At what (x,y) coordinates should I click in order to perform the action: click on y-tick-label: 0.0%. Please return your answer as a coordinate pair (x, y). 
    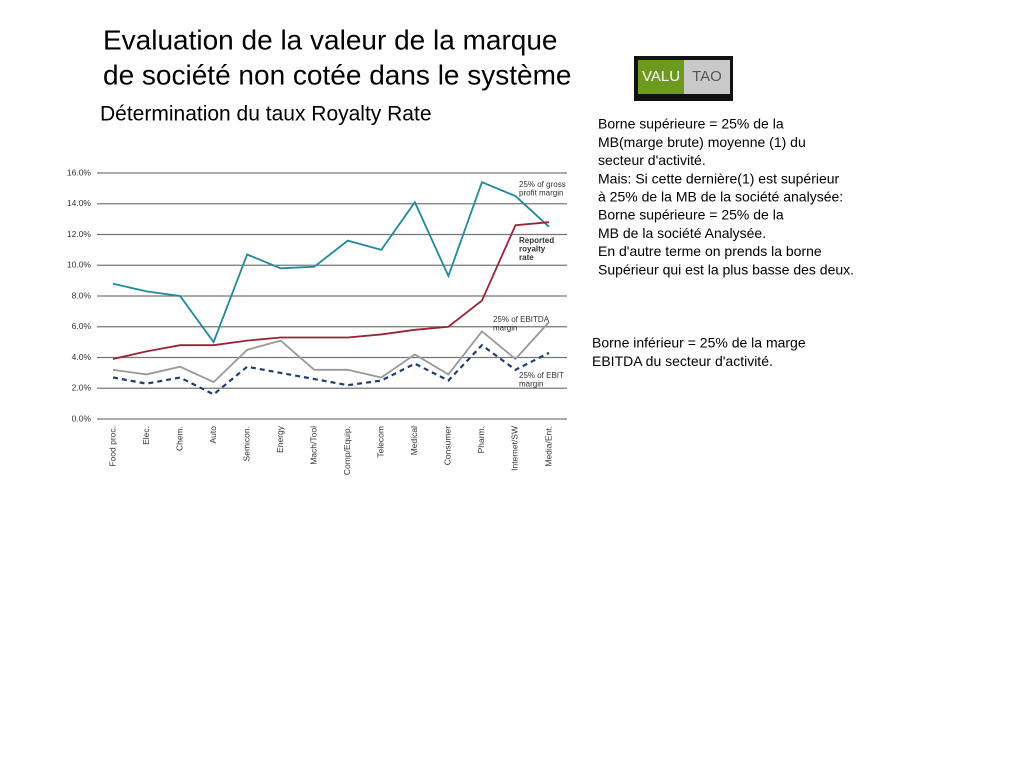
    Looking at the image, I should click on (82, 418).